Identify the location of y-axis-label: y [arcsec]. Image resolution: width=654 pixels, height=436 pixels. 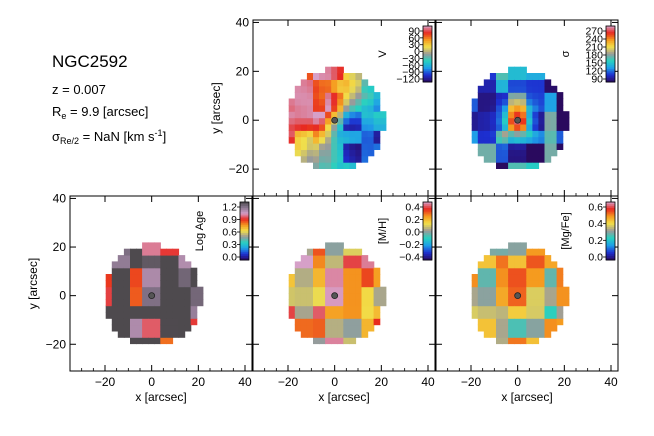
(33, 283).